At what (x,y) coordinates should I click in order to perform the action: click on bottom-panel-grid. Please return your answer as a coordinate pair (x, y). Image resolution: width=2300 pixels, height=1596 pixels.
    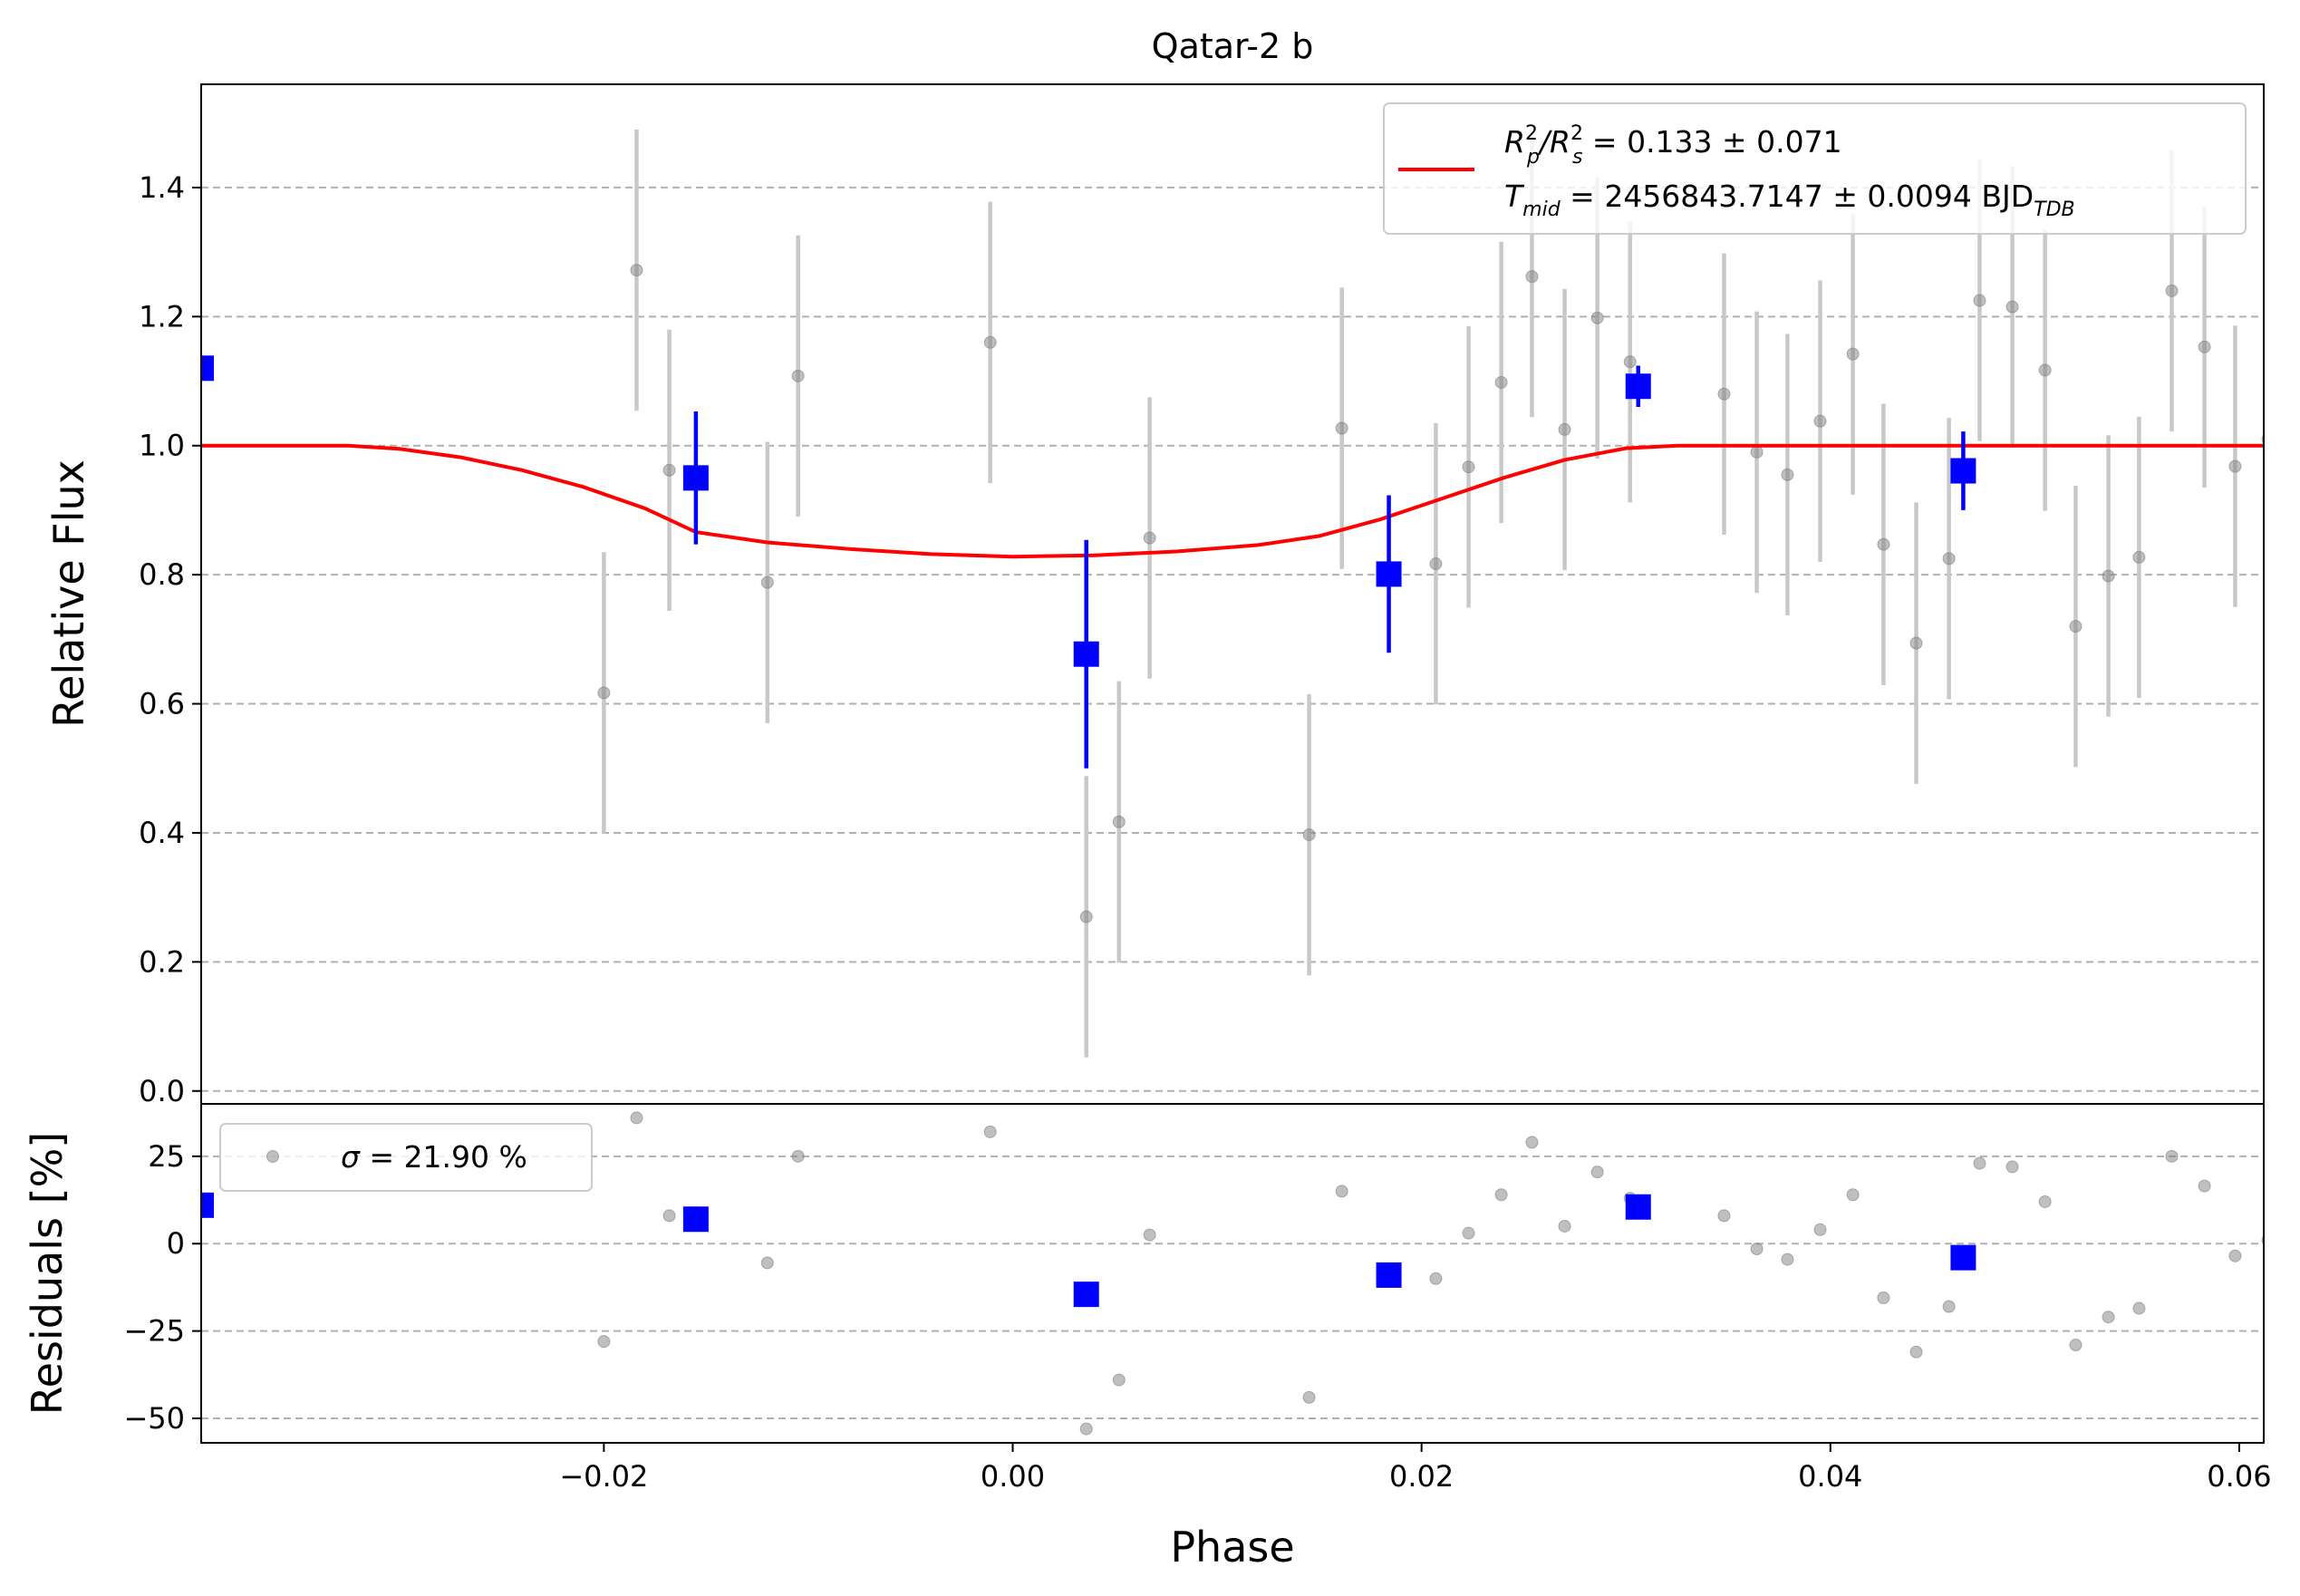
    Looking at the image, I should click on (1232, 1287).